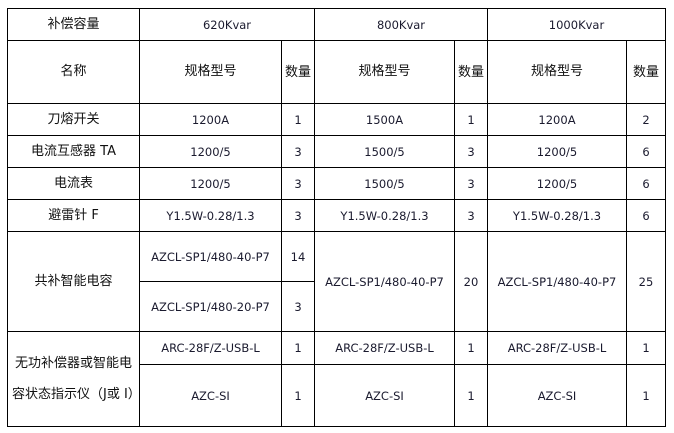 Image resolution: width=674 pixels, height=433 pixels. I want to click on model-cell: AZCL-SP1/480-20-P7, so click(210, 306).